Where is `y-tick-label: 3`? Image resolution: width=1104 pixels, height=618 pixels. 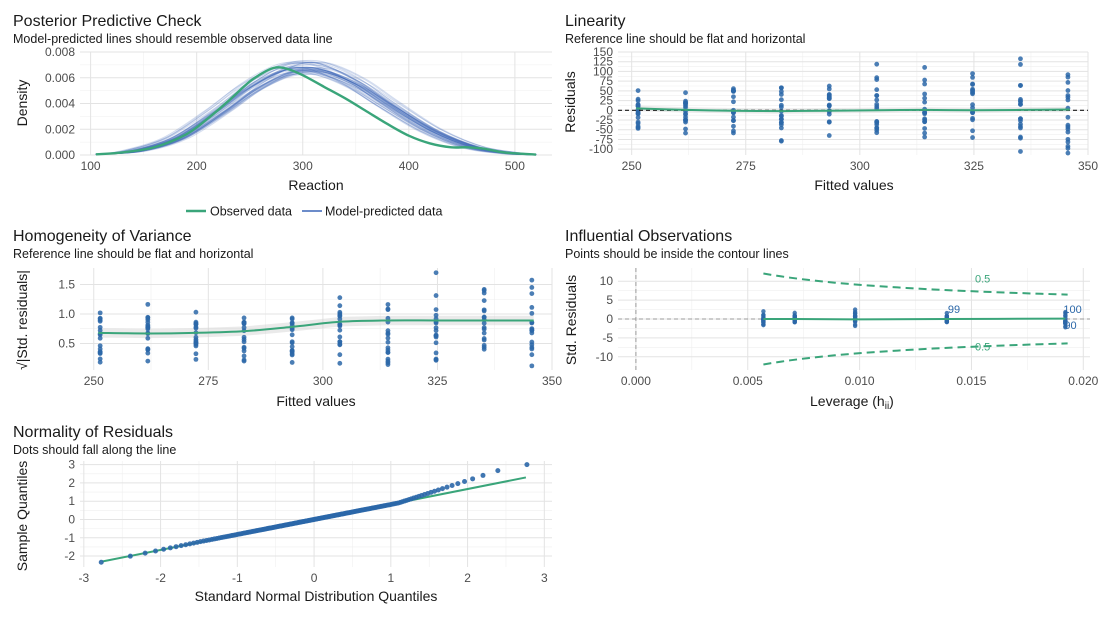
y-tick-label: 3 is located at coordinates (71, 465).